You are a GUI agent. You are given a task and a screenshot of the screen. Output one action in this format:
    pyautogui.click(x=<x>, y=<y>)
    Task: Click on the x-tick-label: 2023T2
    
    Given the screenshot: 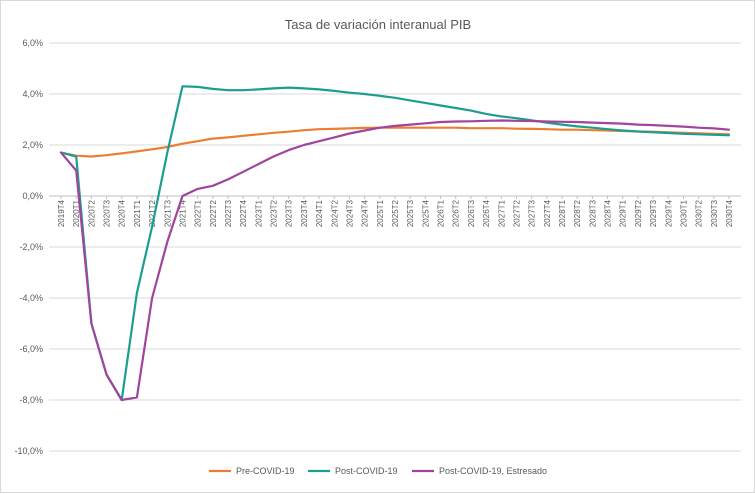 What is the action you would take?
    pyautogui.click(x=274, y=213)
    